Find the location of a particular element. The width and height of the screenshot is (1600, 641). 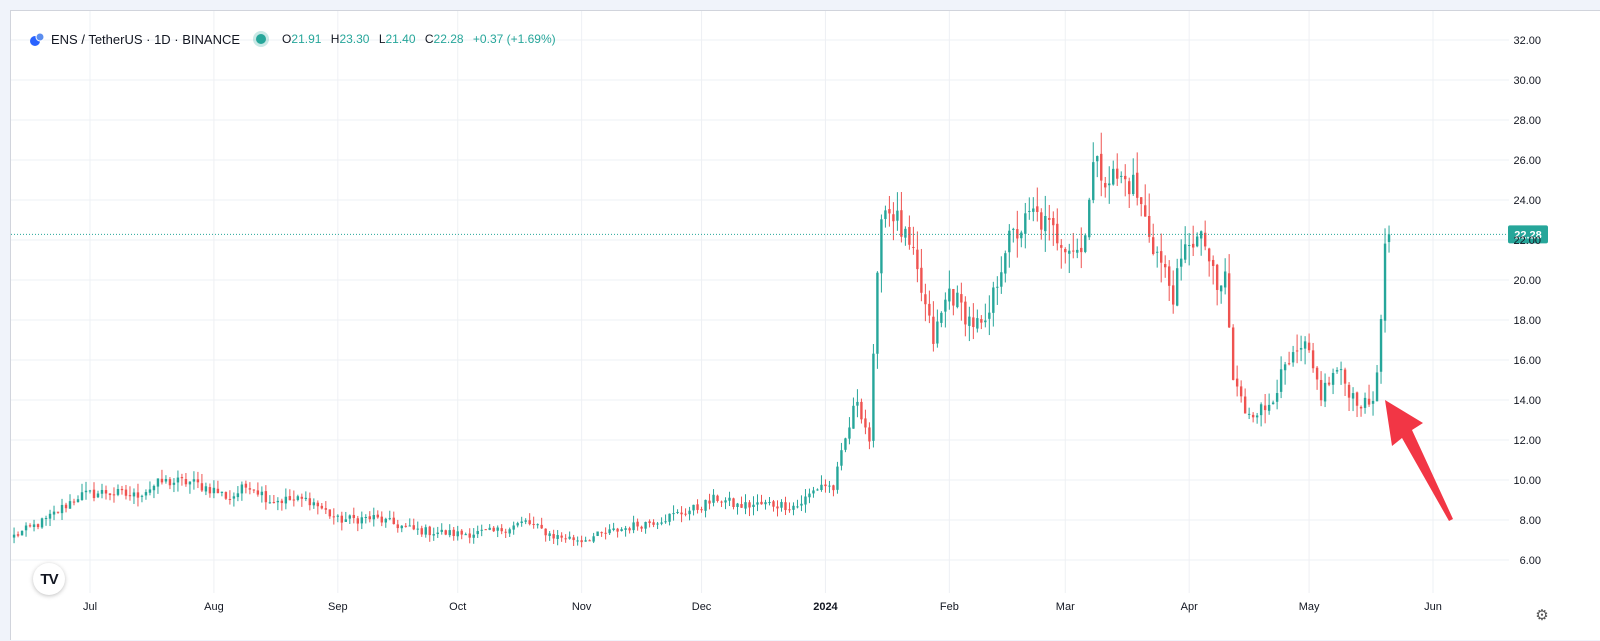

y-tick-label: 26.00 is located at coordinates (1527, 161).